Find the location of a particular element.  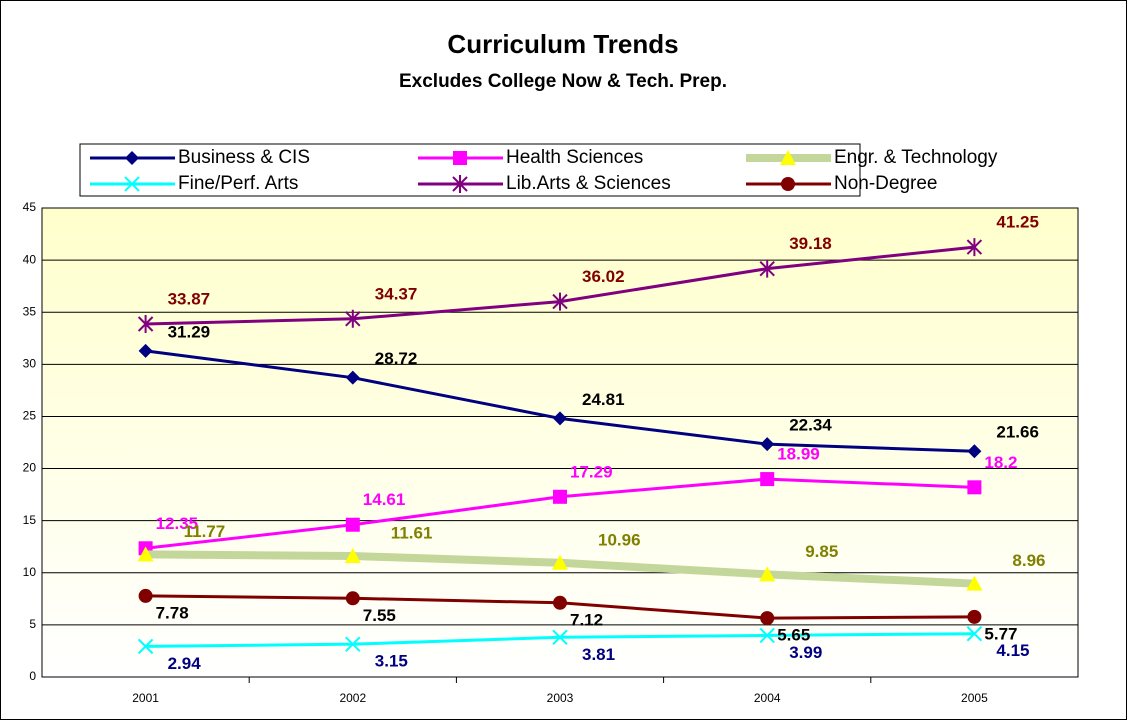

data-label: 11.77 is located at coordinates (205, 531).